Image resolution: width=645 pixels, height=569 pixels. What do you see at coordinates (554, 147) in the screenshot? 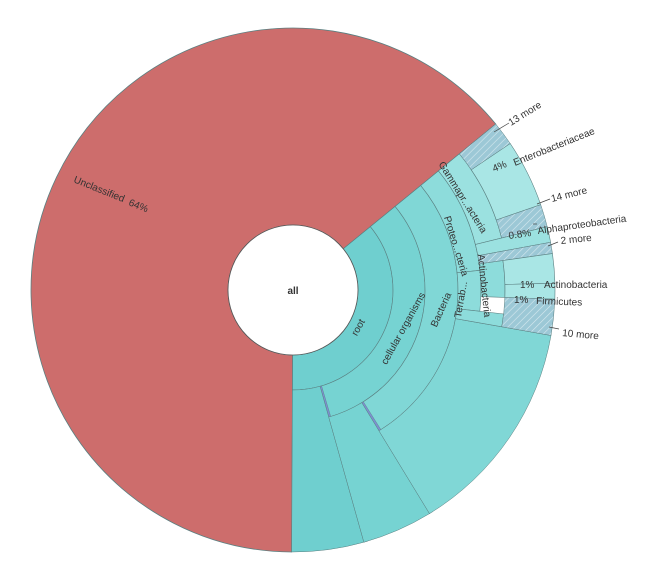
I see `label-enterobacteriaceae: Enterobacteriaceae` at bounding box center [554, 147].